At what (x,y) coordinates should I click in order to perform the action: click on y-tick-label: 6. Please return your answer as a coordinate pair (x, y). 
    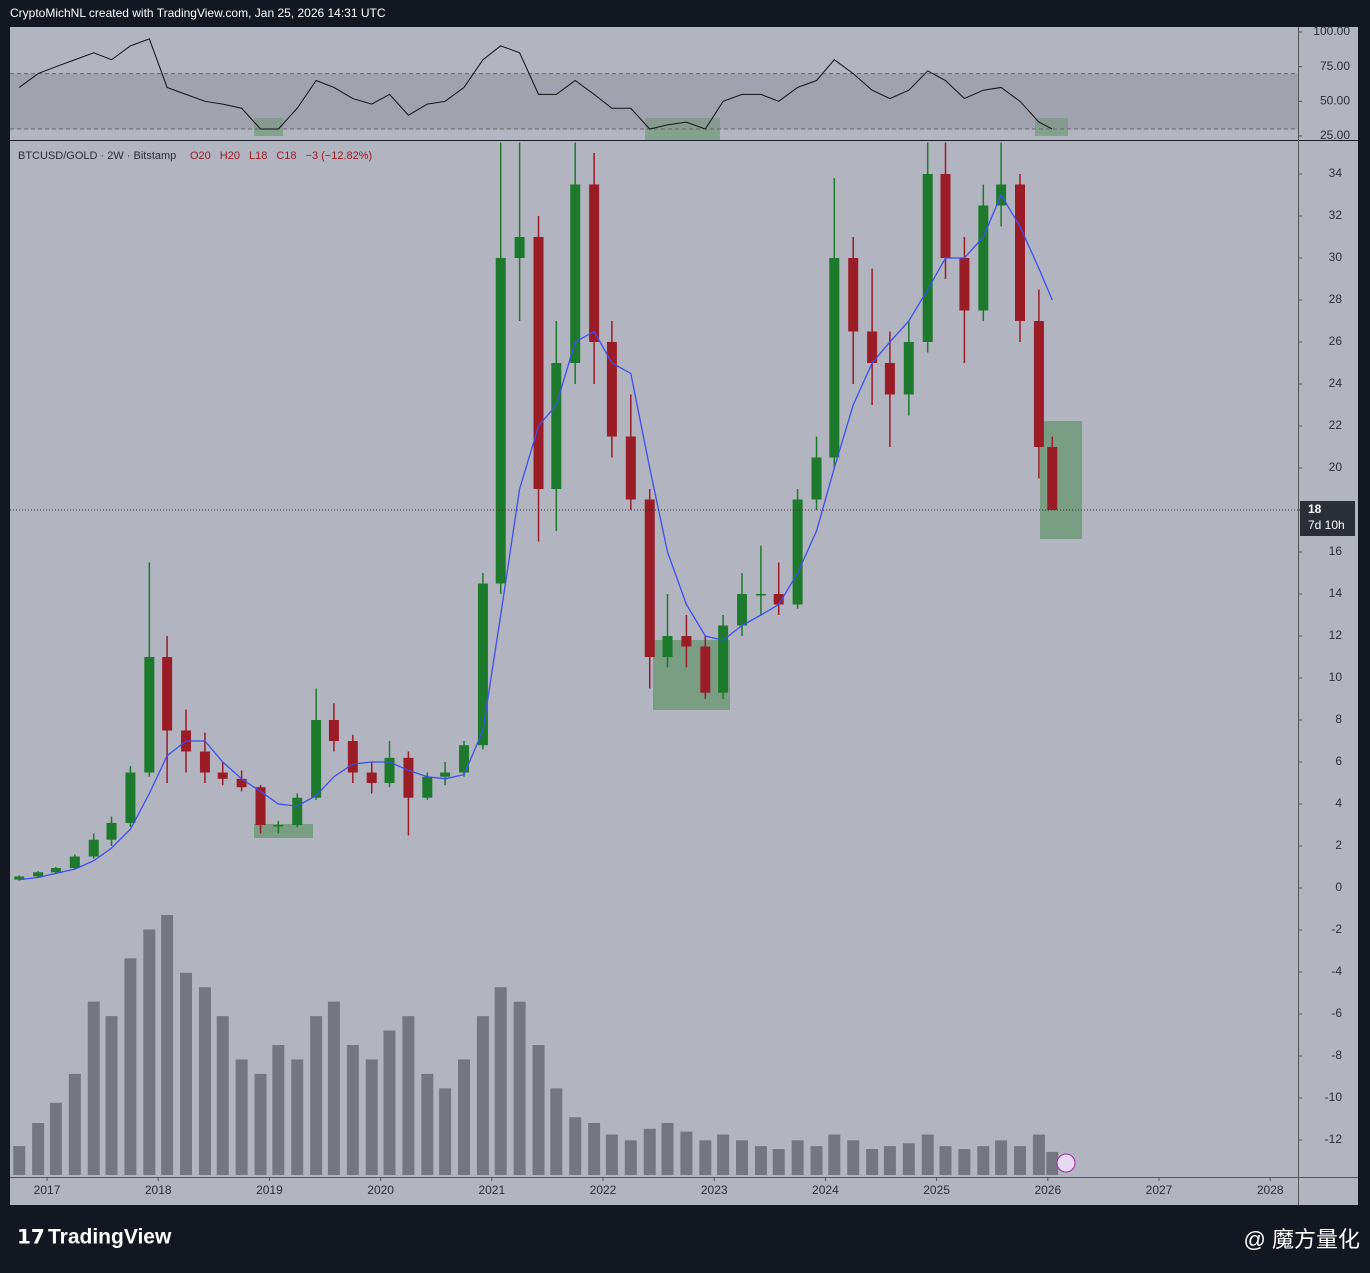
    Looking at the image, I should click on (1338, 761).